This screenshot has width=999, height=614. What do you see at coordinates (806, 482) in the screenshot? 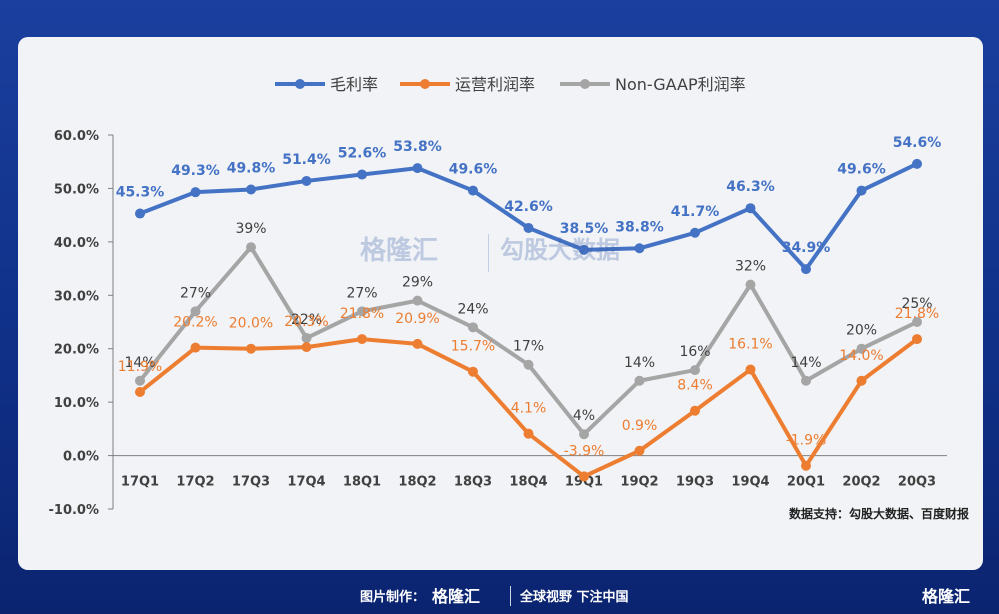
I see `x-tick-label: 20Q1` at bounding box center [806, 482].